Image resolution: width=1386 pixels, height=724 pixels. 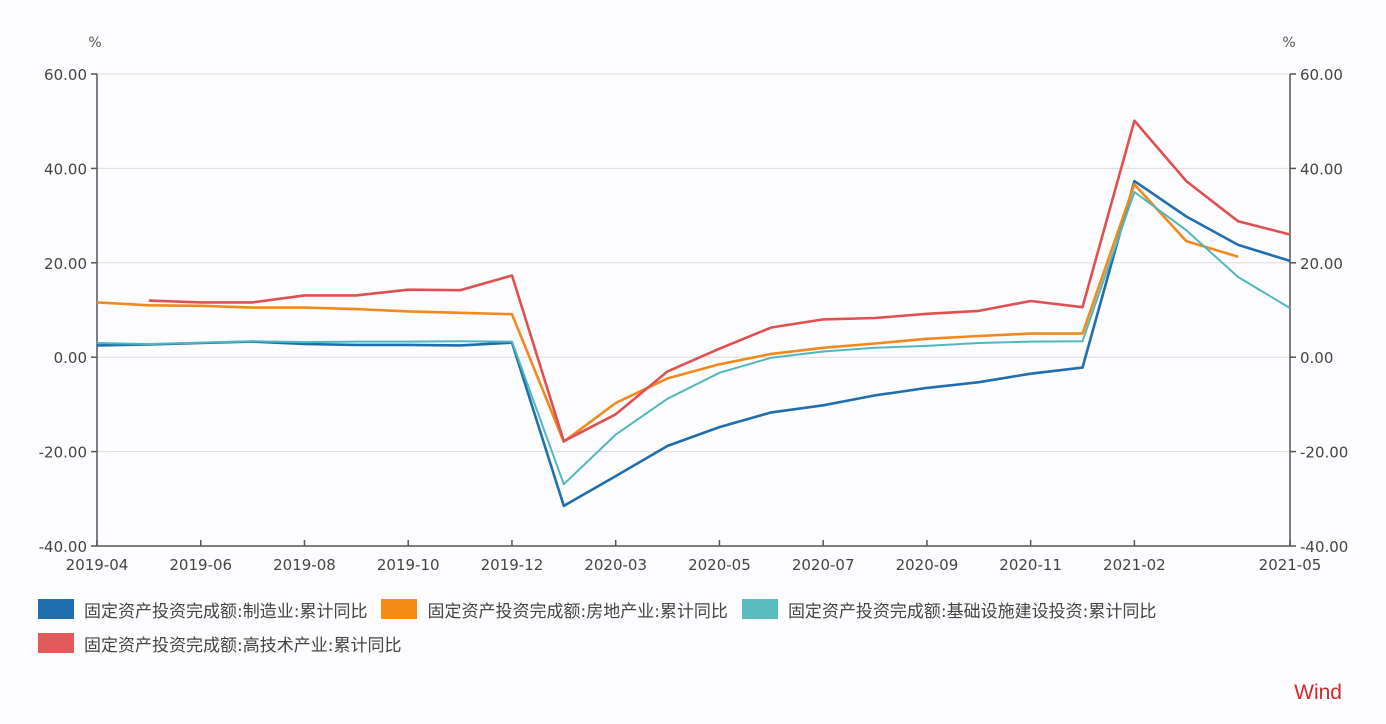 I want to click on x-tick-label: 2019-08, so click(x=304, y=565).